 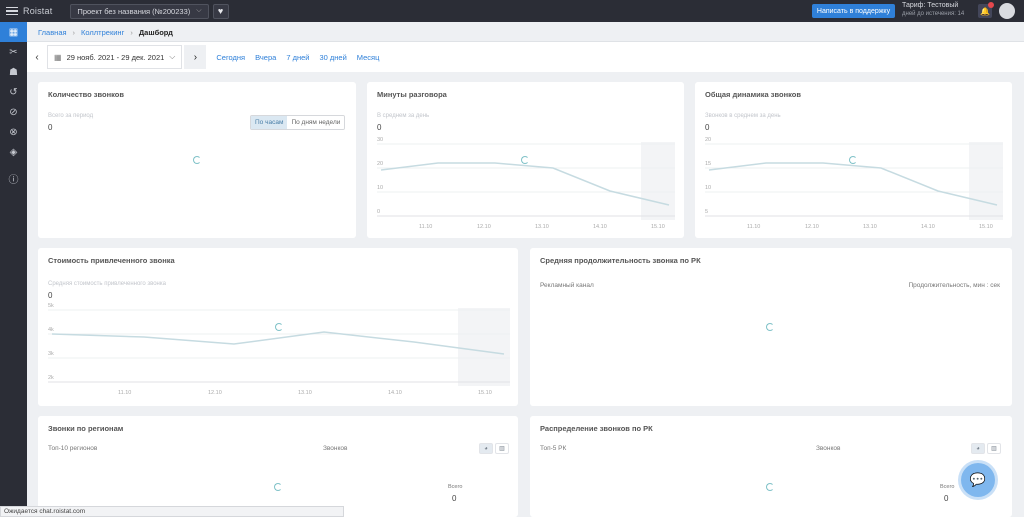 I want to click on y-tick: 15, so click(x=708, y=164).